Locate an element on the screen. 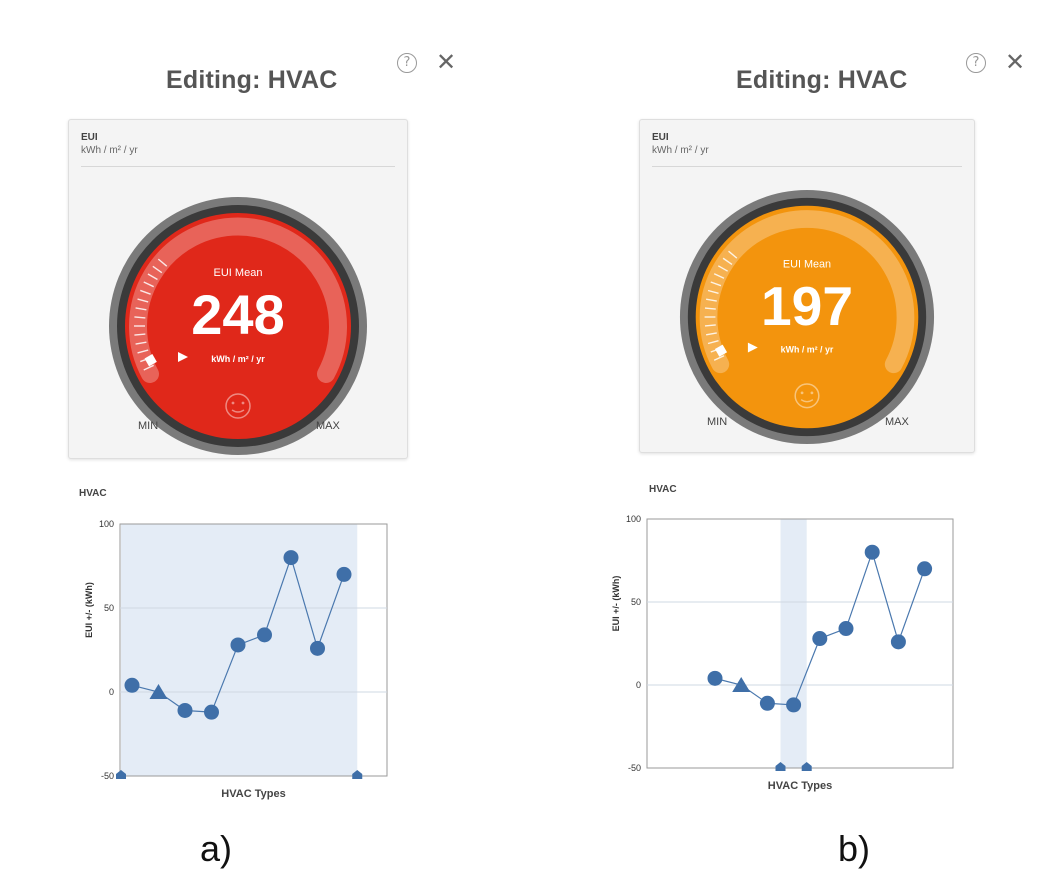 The image size is (1040, 877). gauge-value: 197 is located at coordinates (807, 306).